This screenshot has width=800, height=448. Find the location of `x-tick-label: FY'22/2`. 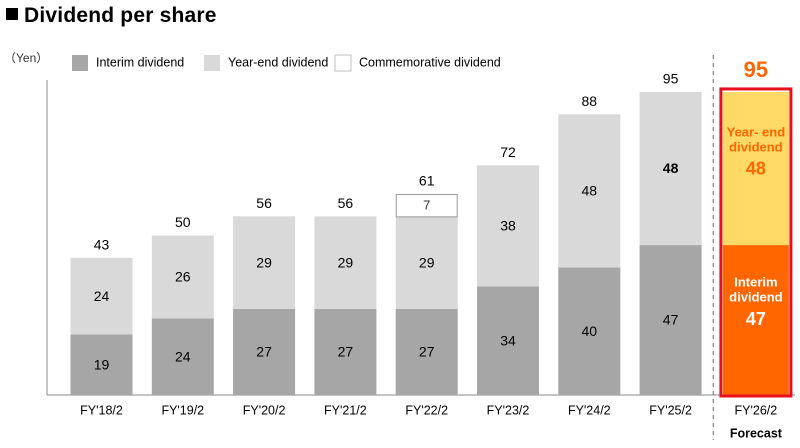

x-tick-label: FY'22/2 is located at coordinates (426, 410).